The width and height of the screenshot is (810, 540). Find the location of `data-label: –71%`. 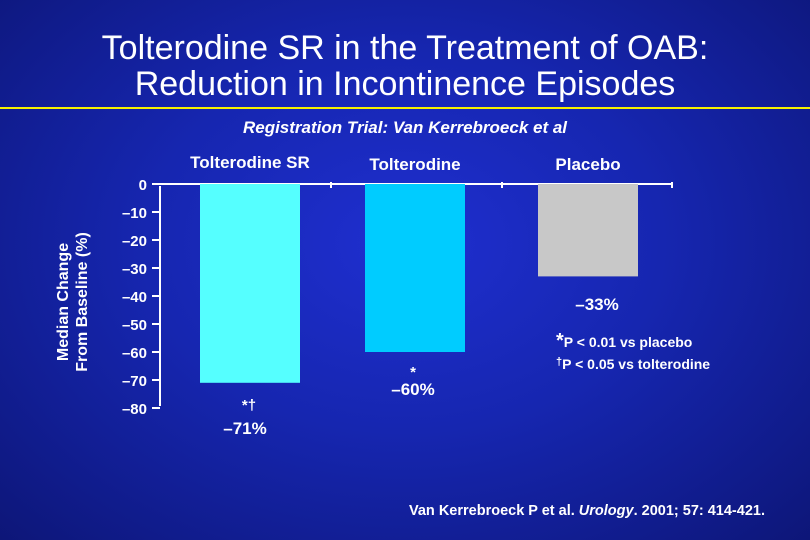

data-label: –71% is located at coordinates (244, 428).